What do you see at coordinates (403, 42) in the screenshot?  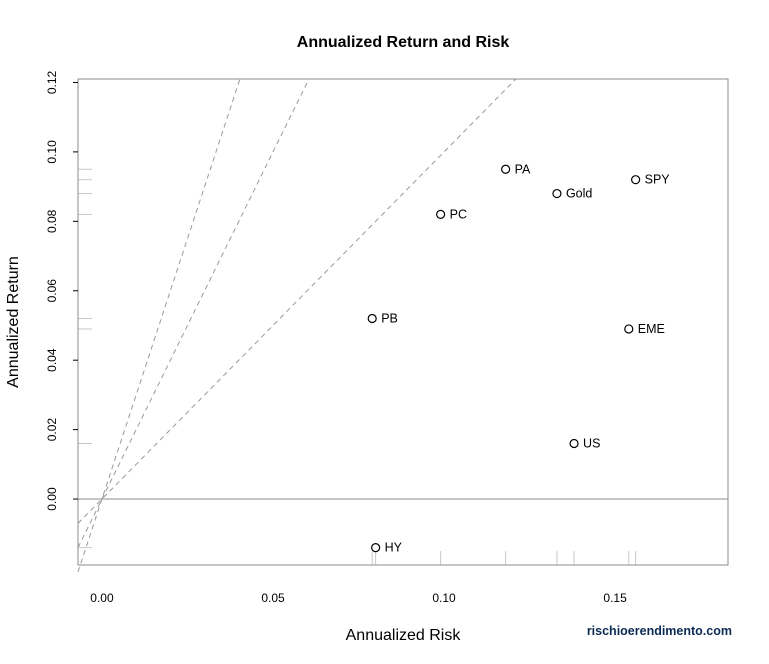 I see `chart-title: Annualized Return and Risk` at bounding box center [403, 42].